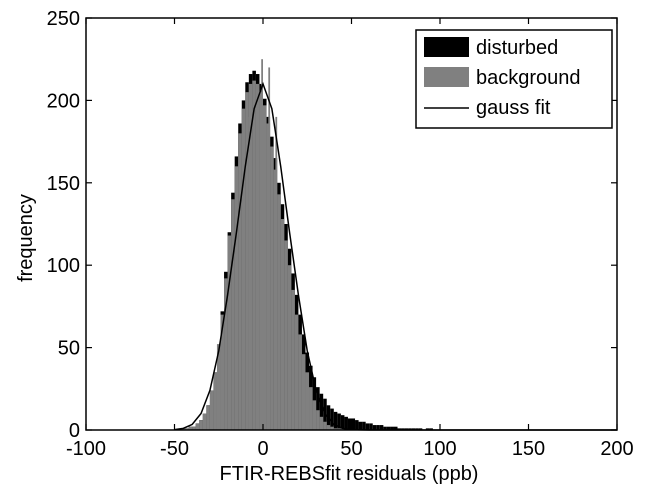 This screenshot has height=489, width=645. I want to click on y-tick-label: 200, so click(63, 101).